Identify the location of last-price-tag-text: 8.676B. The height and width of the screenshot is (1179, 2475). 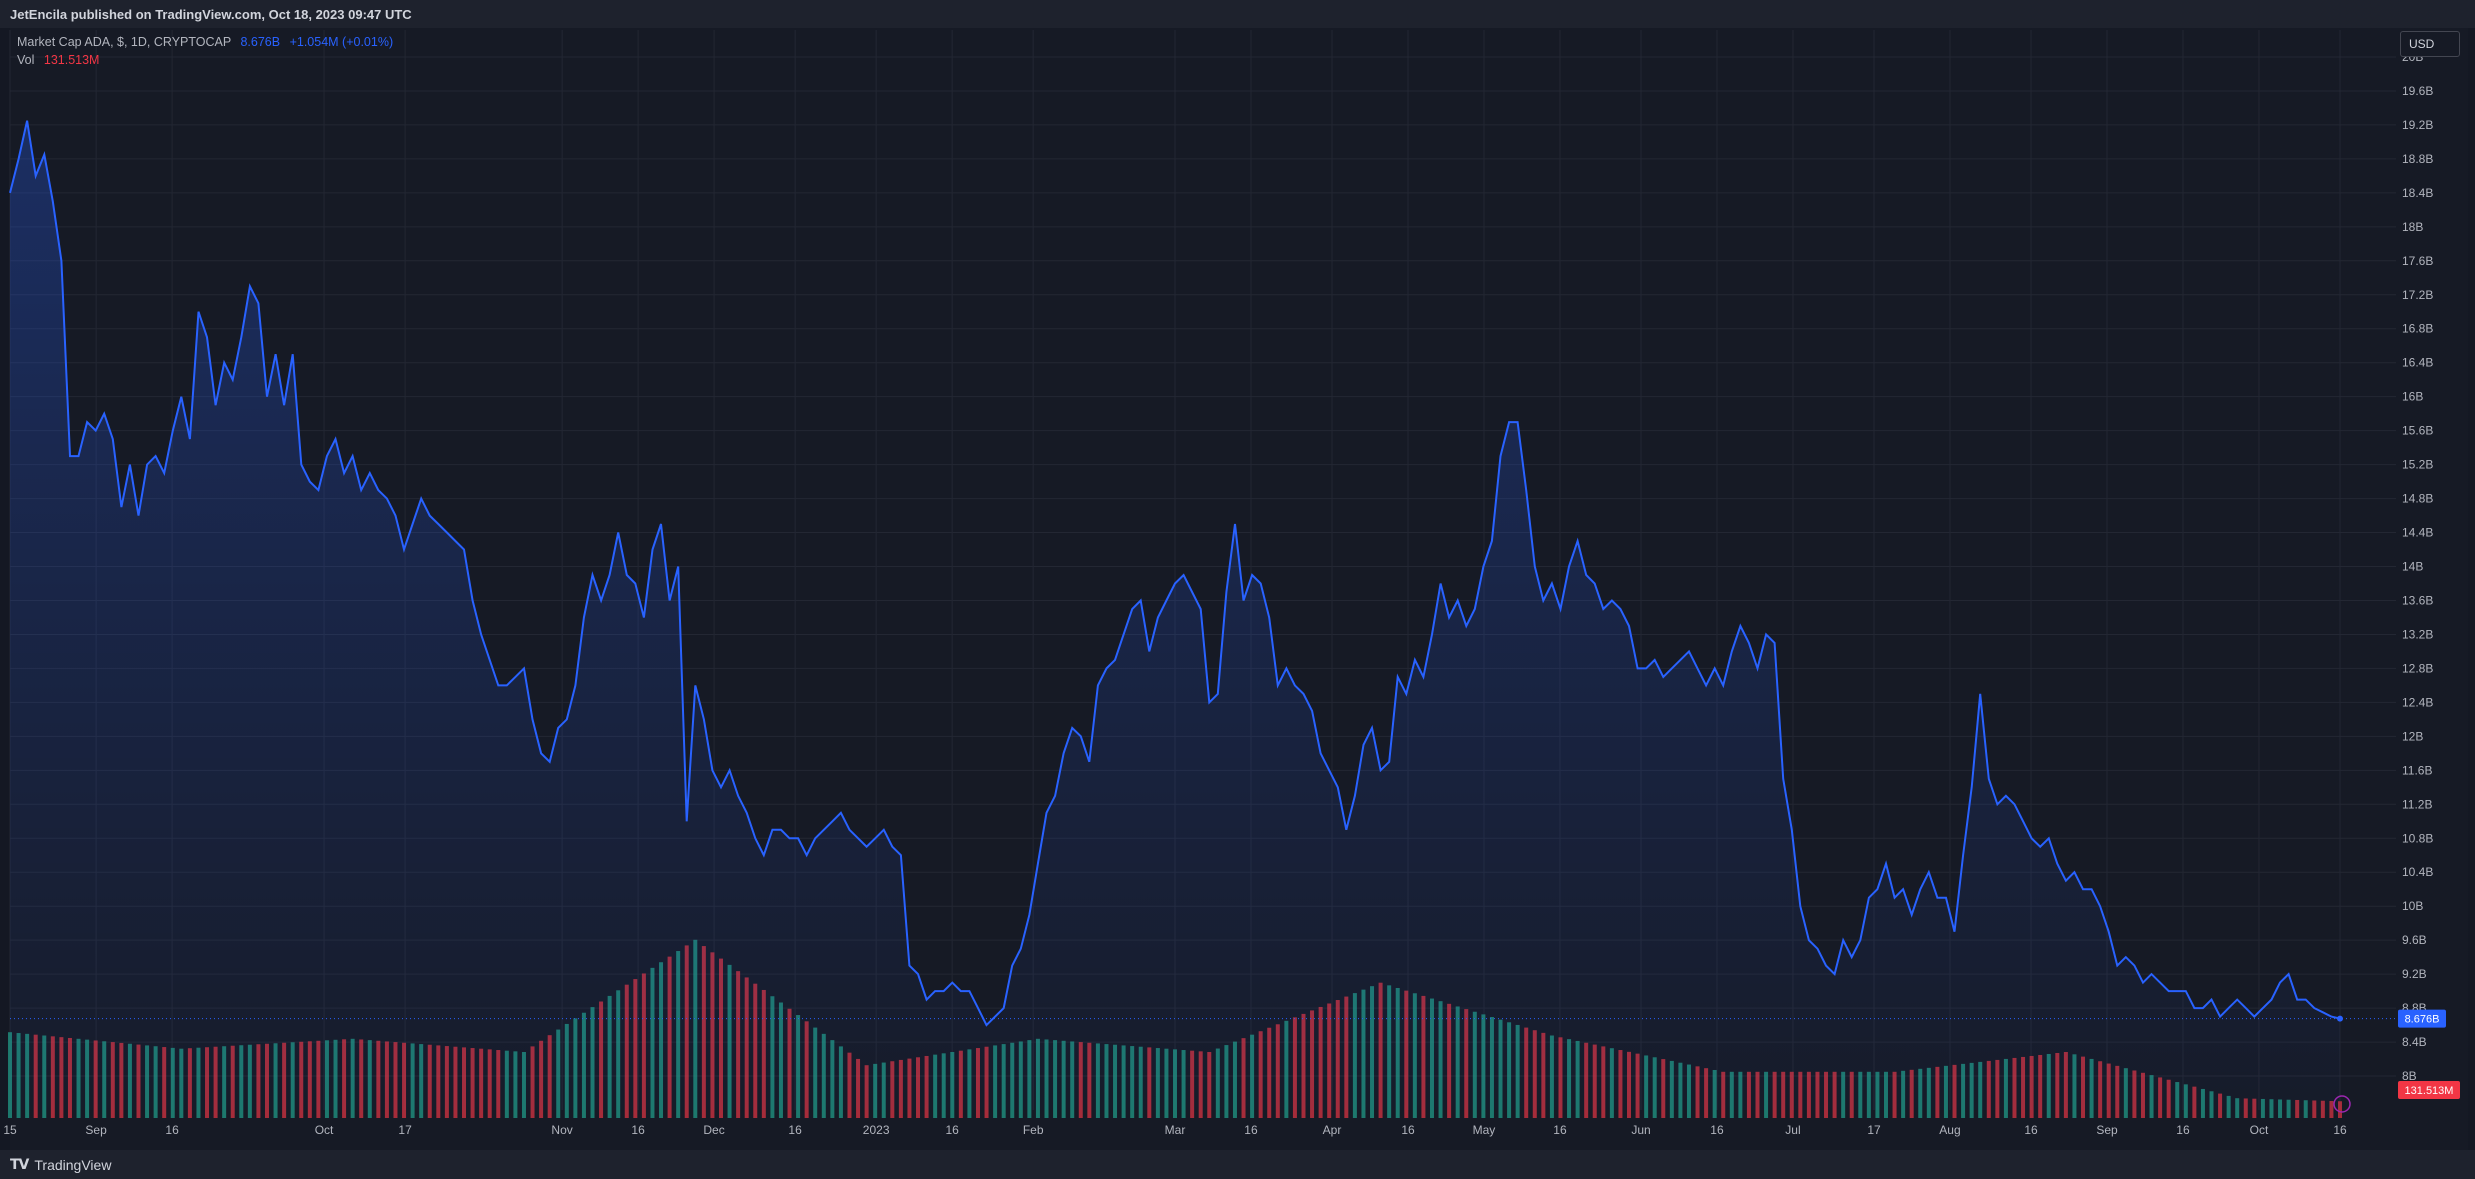
(2422, 1020).